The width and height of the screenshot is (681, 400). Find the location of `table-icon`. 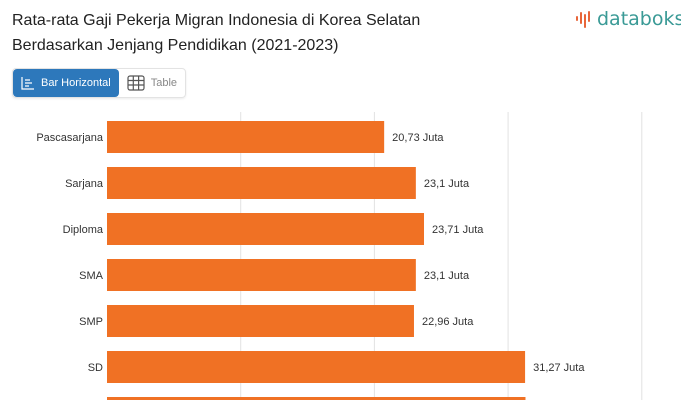

table-icon is located at coordinates (136, 83).